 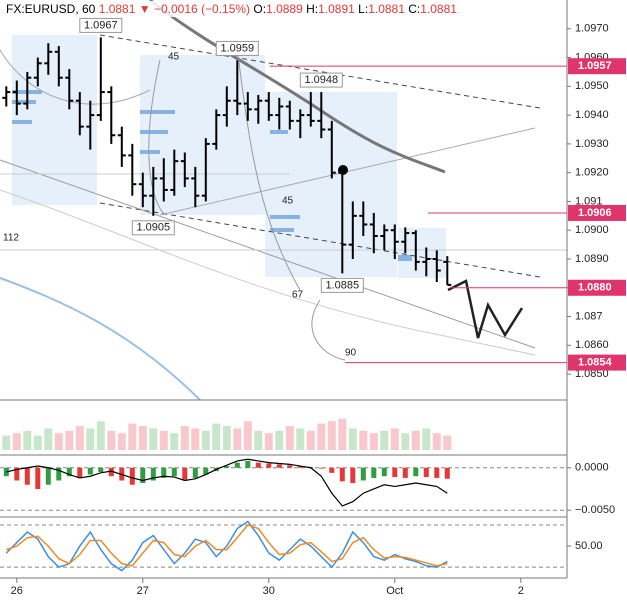 I want to click on trend-line, so click(x=320, y=240).